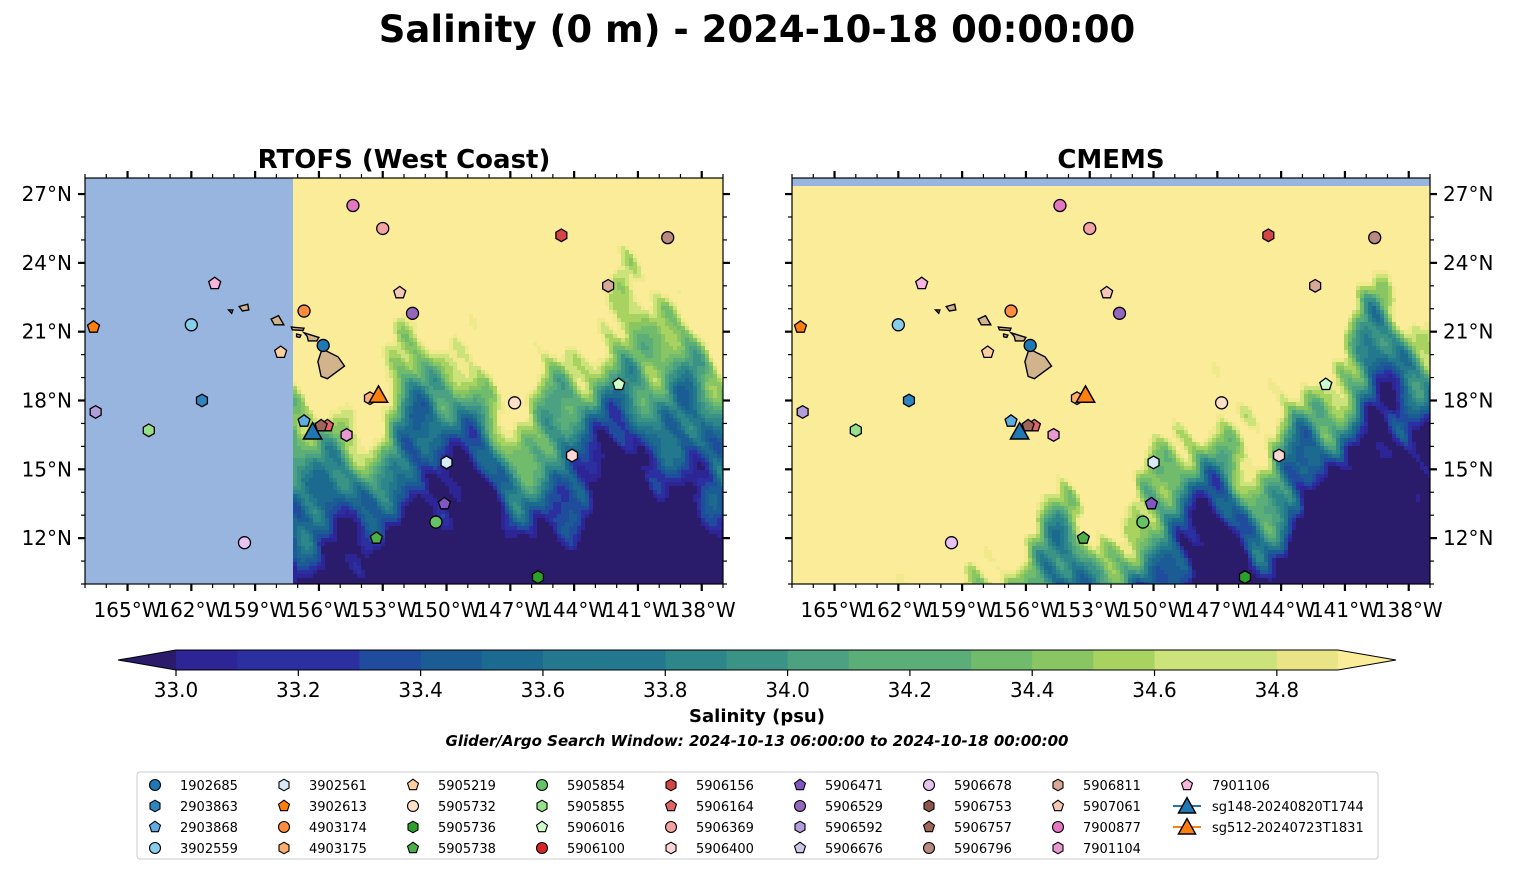 This screenshot has width=1514, height=889. I want to click on legend-entry: 5906811, so click(1096, 786).